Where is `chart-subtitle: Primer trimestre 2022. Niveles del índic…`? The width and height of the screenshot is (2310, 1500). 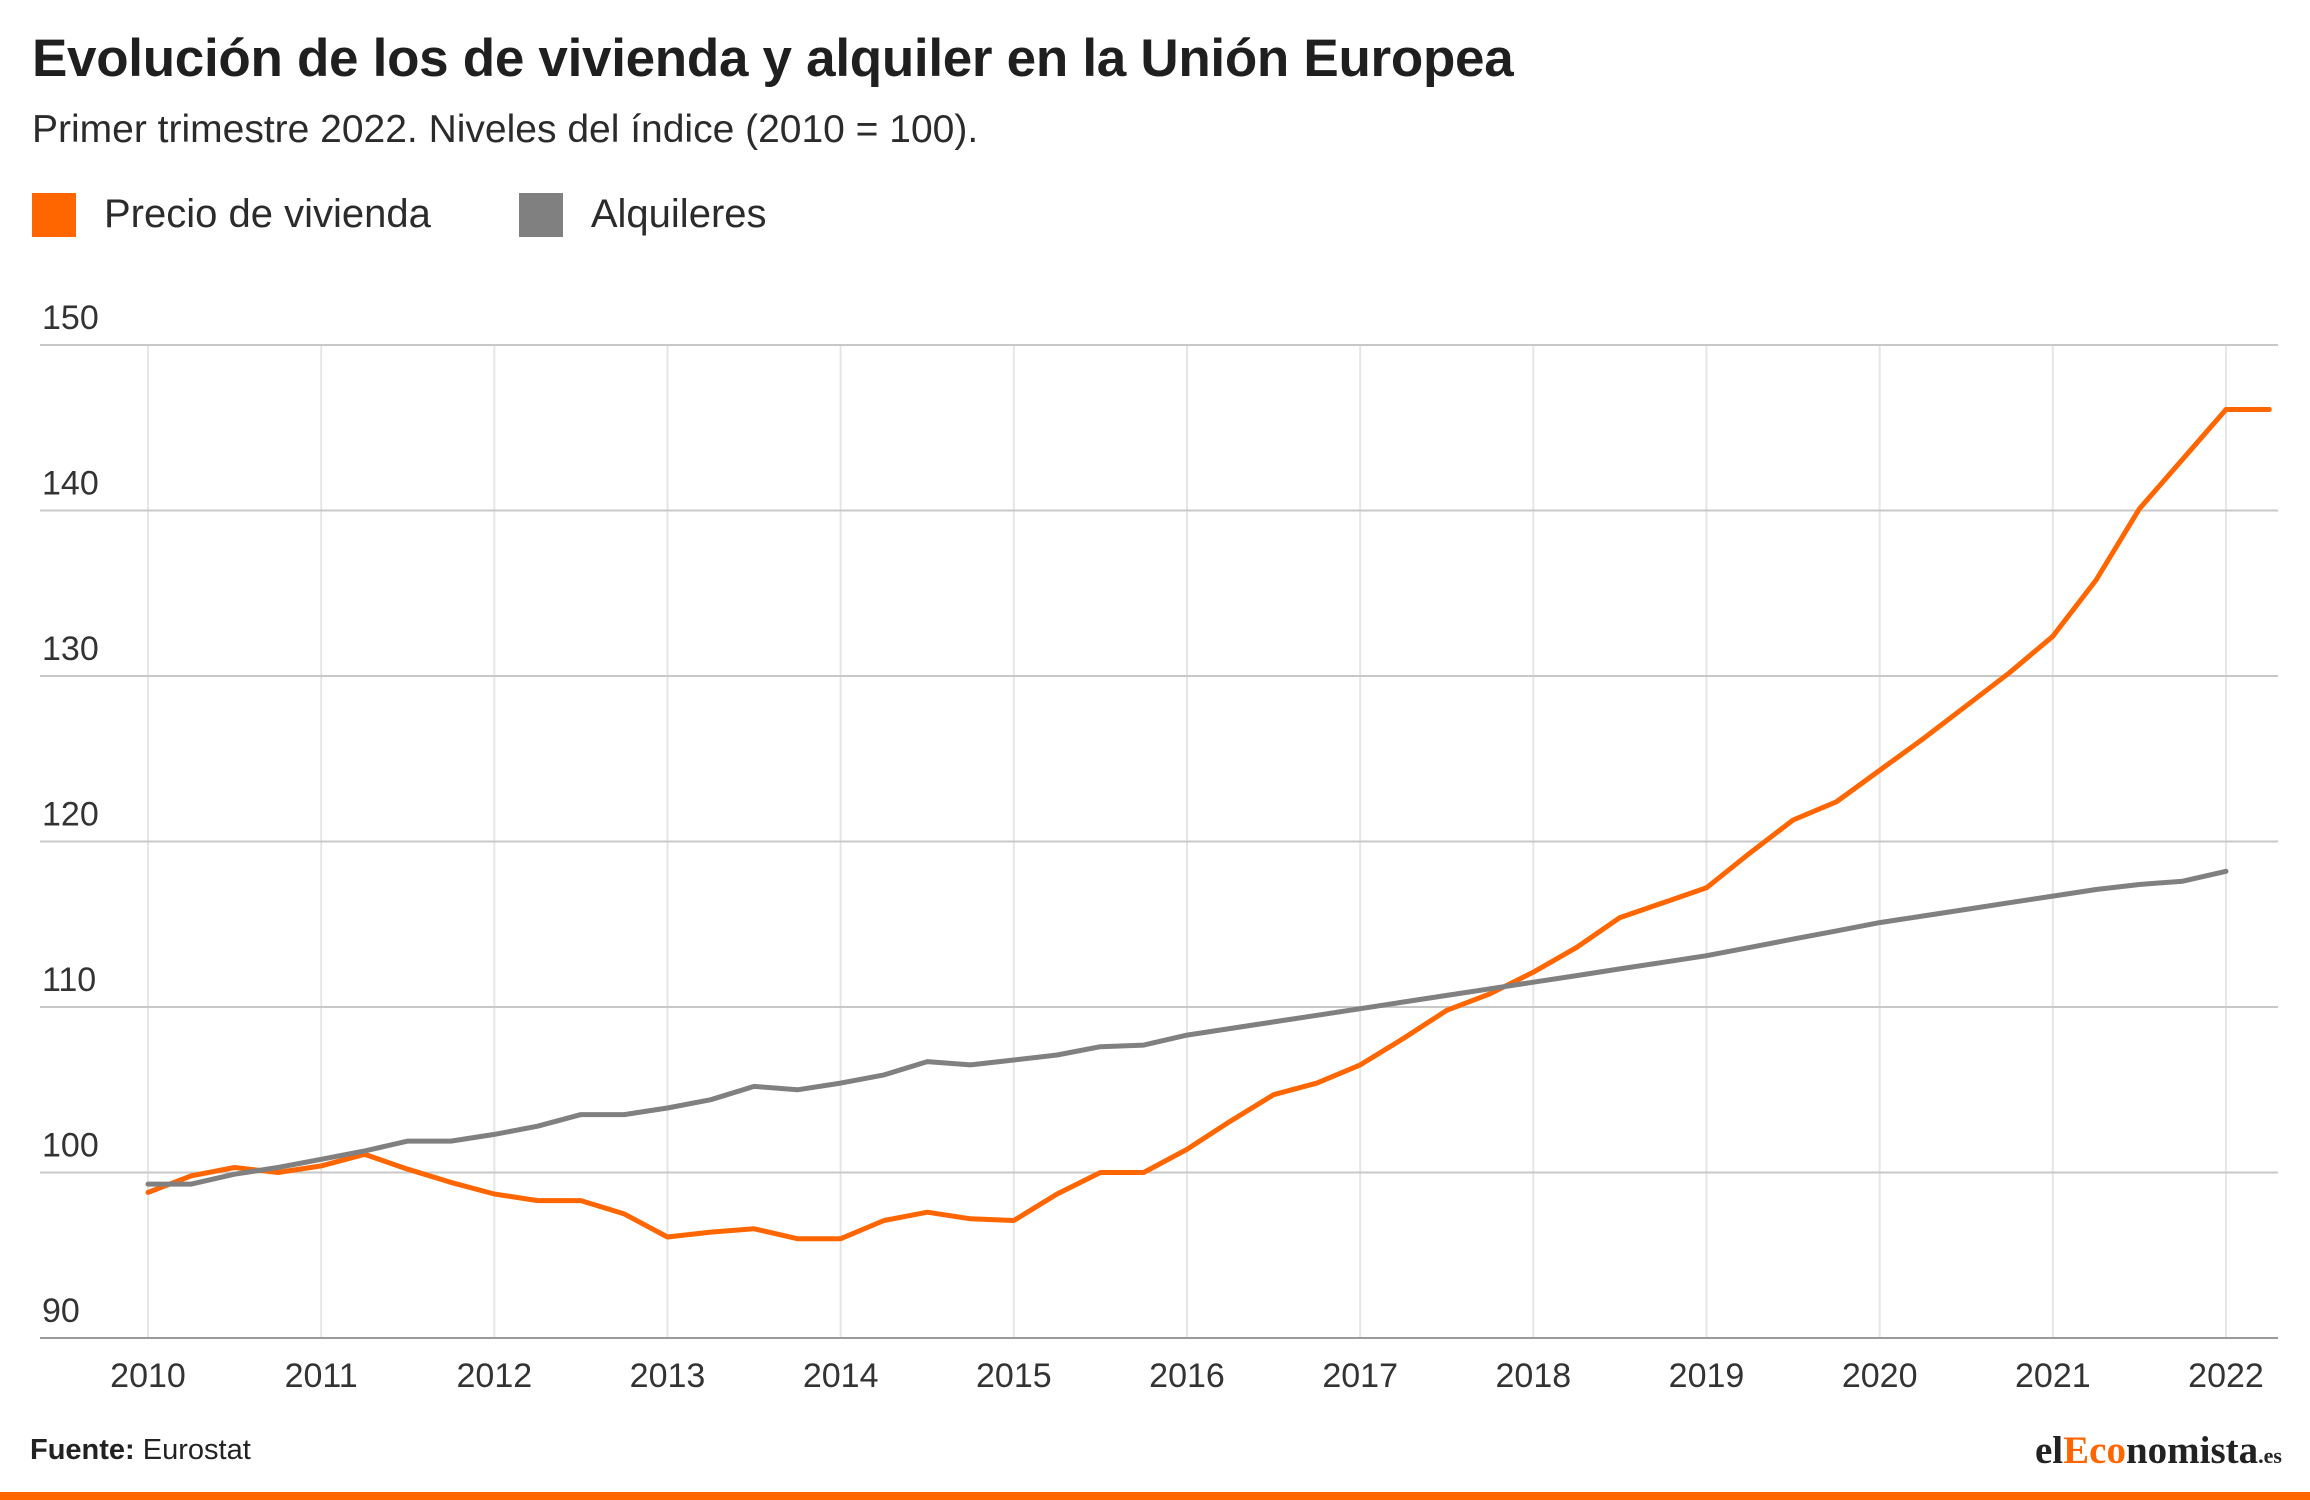
chart-subtitle: Primer trimestre 2022. Niveles del índic… is located at coordinates (505, 129).